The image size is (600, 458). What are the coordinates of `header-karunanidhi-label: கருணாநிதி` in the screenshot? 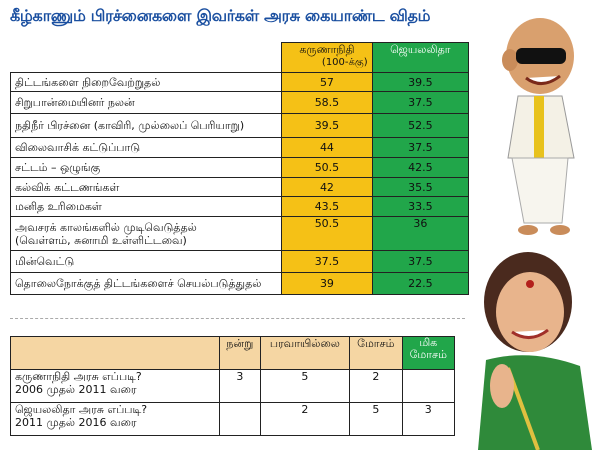 It's located at (327, 49).